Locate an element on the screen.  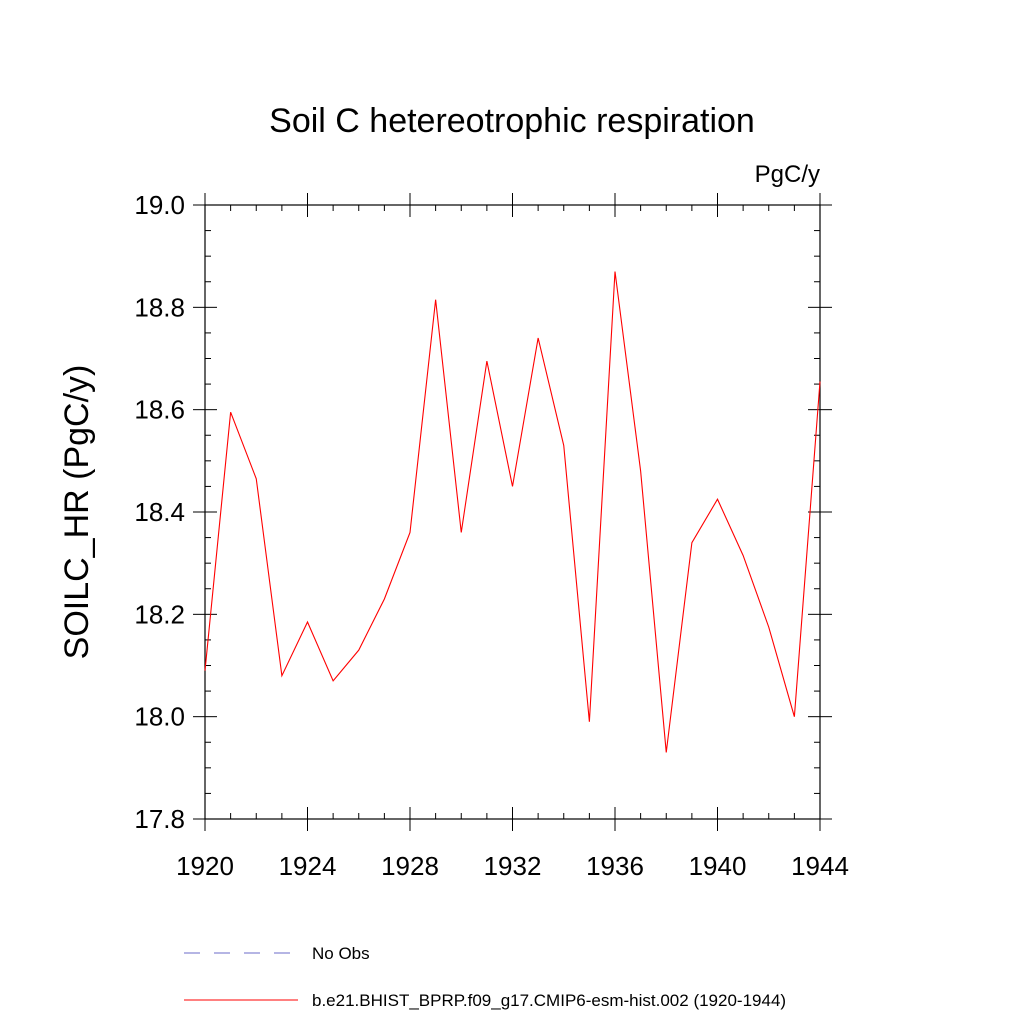
y-tick-label: 17.8 is located at coordinates (159, 819).